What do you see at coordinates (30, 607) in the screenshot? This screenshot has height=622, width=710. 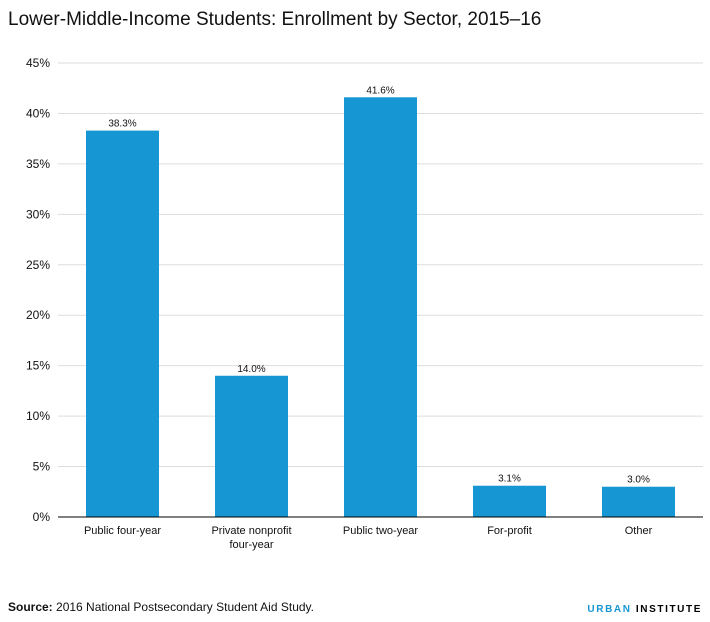 I see `source-label: Source:` at bounding box center [30, 607].